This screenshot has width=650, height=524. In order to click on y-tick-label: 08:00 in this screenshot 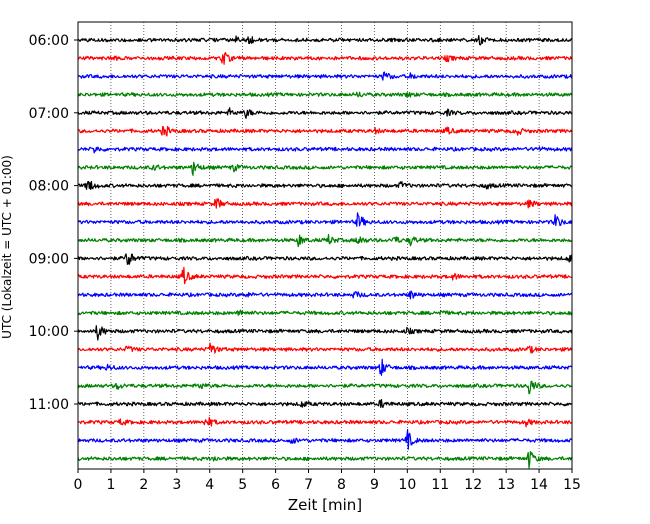, I will do `click(49, 187)`.